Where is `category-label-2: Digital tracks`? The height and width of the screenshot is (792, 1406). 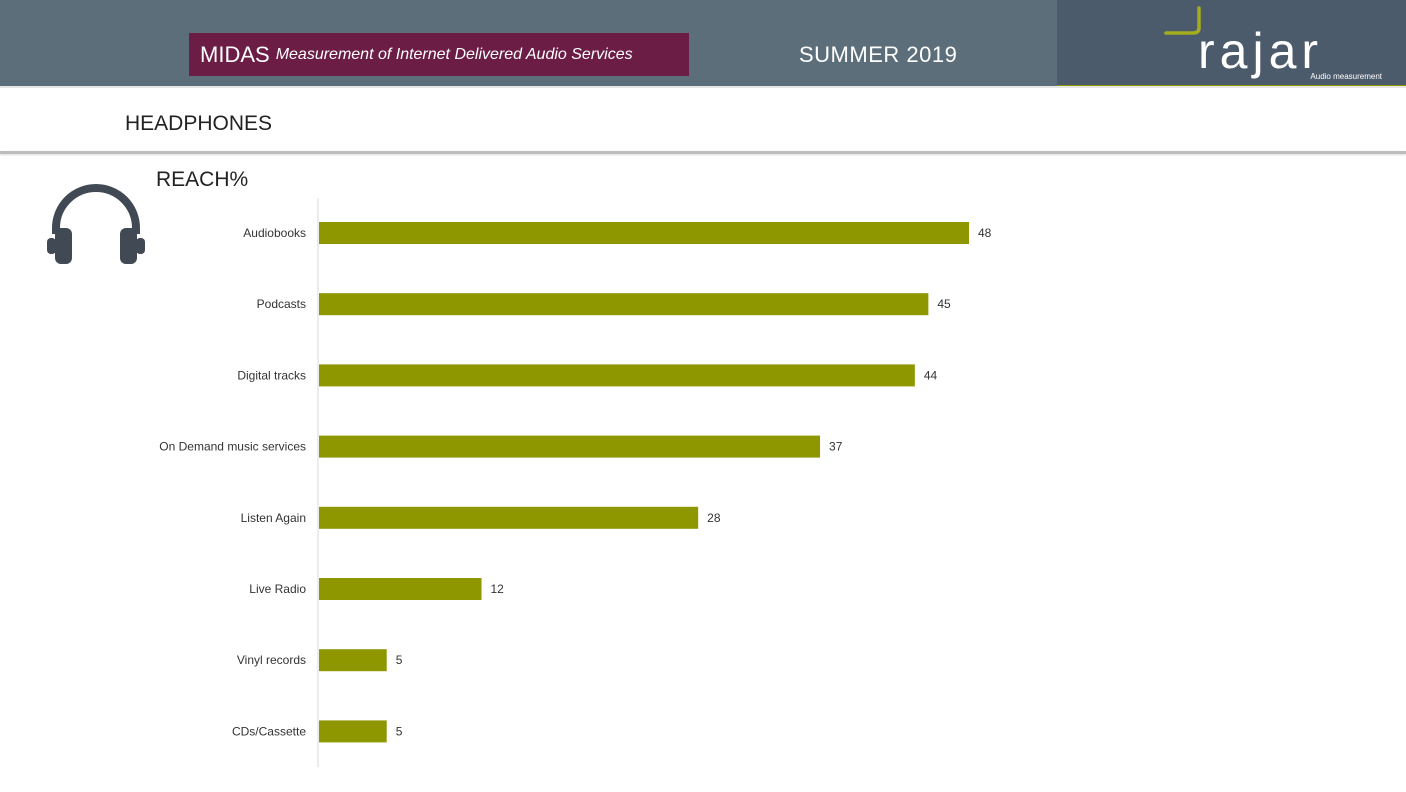
category-label-2: Digital tracks is located at coordinates (271, 375).